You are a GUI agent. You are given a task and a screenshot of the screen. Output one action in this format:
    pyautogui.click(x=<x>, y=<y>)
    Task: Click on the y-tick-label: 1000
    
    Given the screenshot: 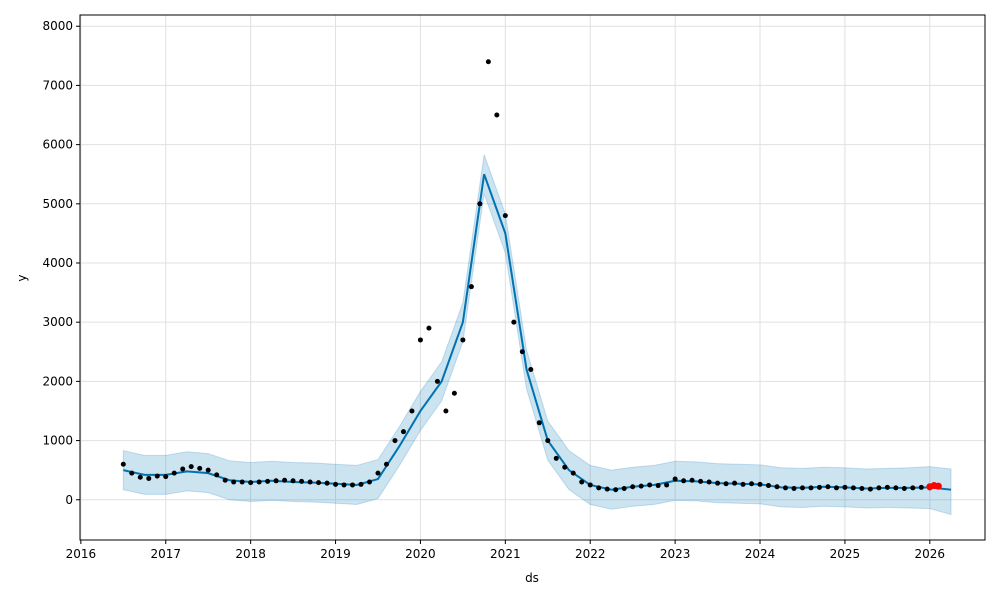 What is the action you would take?
    pyautogui.click(x=57, y=441)
    